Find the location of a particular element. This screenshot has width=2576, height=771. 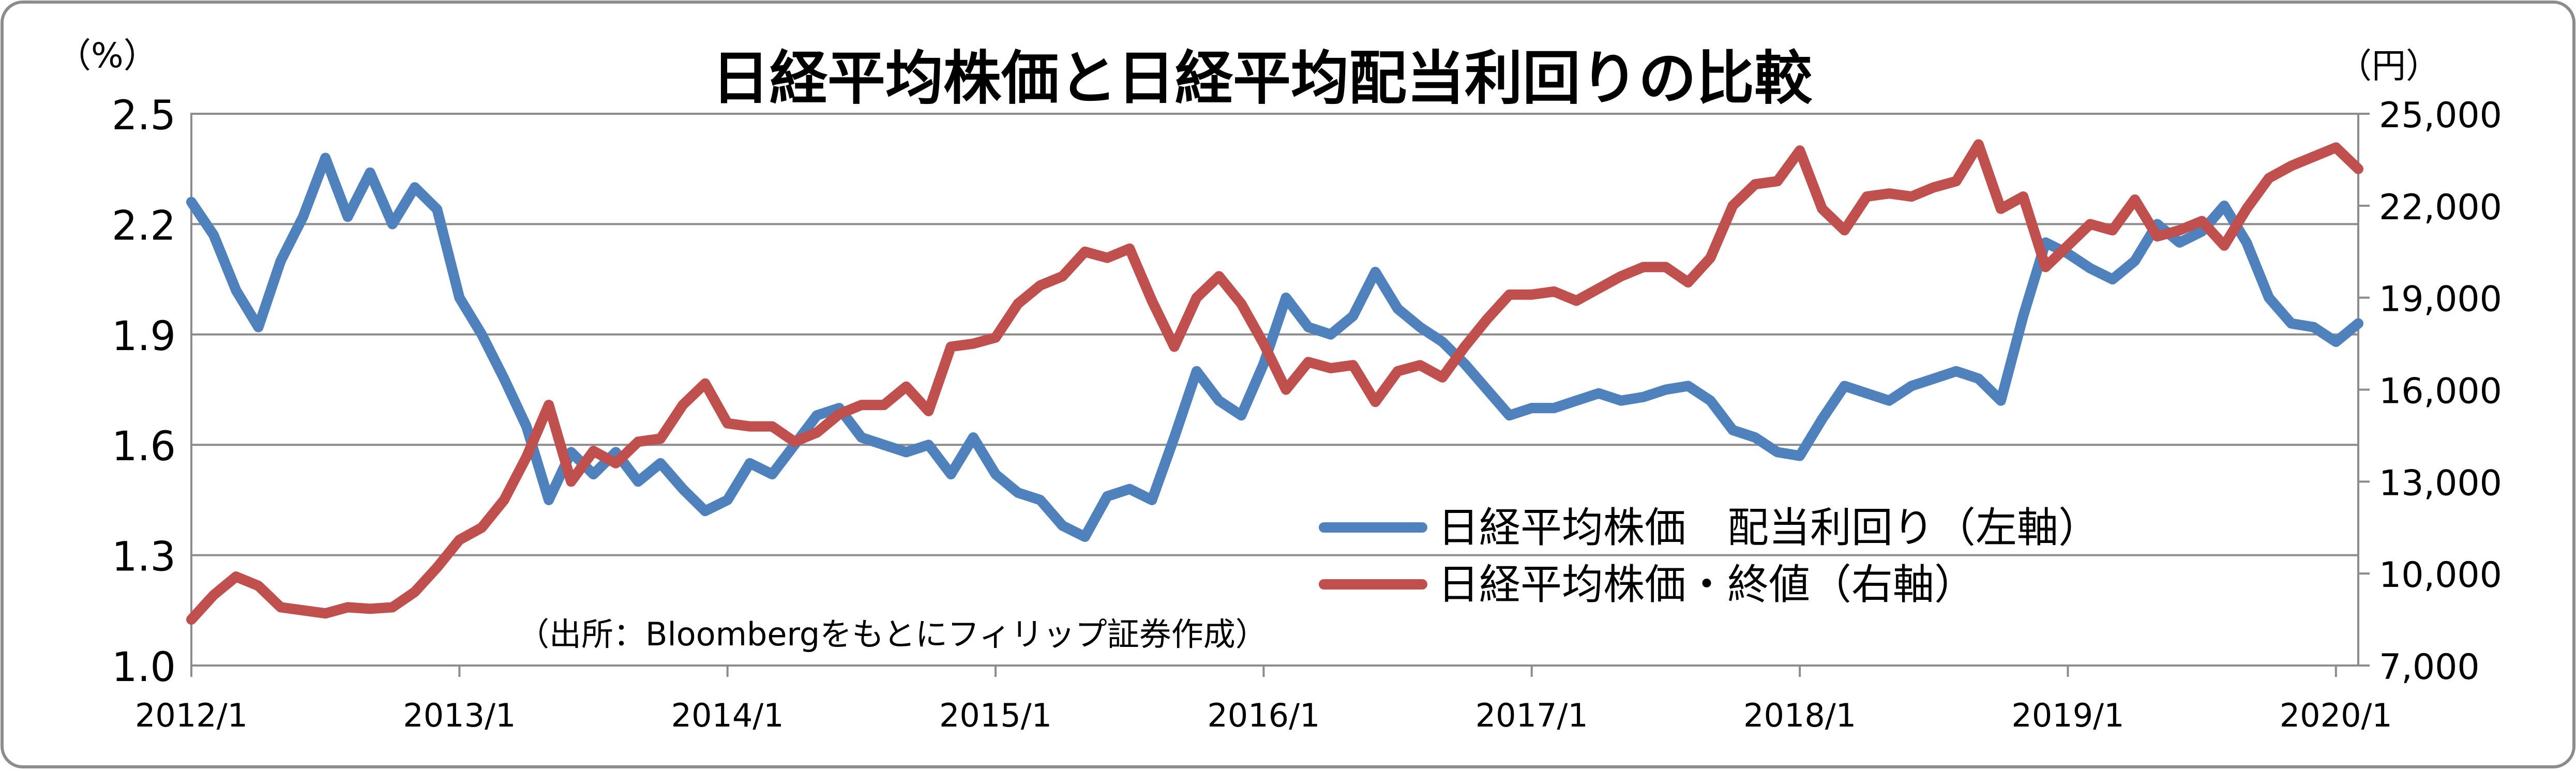

x-tick-label: 2013/1 is located at coordinates (459, 715).